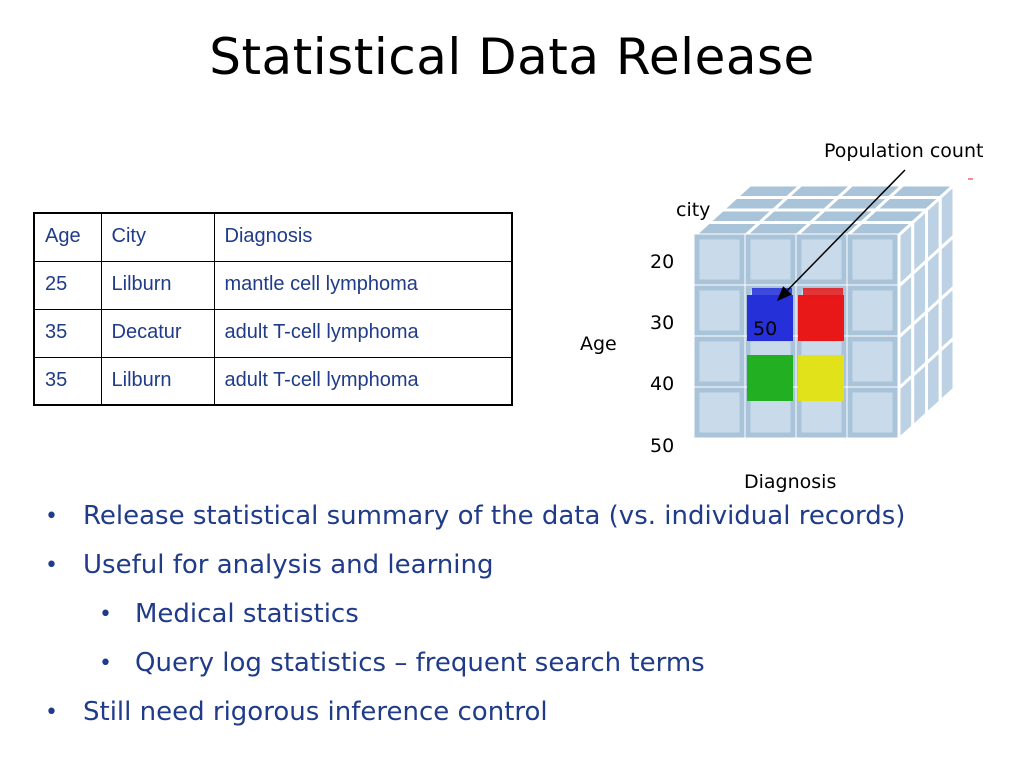 Image resolution: width=1024 pixels, height=768 pixels. What do you see at coordinates (823, 293) in the screenshot?
I see `cell-red-top` at bounding box center [823, 293].